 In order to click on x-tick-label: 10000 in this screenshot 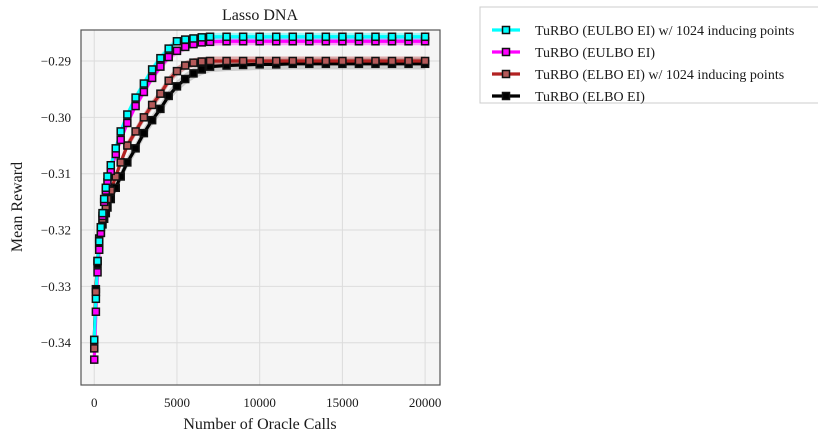, I will do `click(259, 402)`.